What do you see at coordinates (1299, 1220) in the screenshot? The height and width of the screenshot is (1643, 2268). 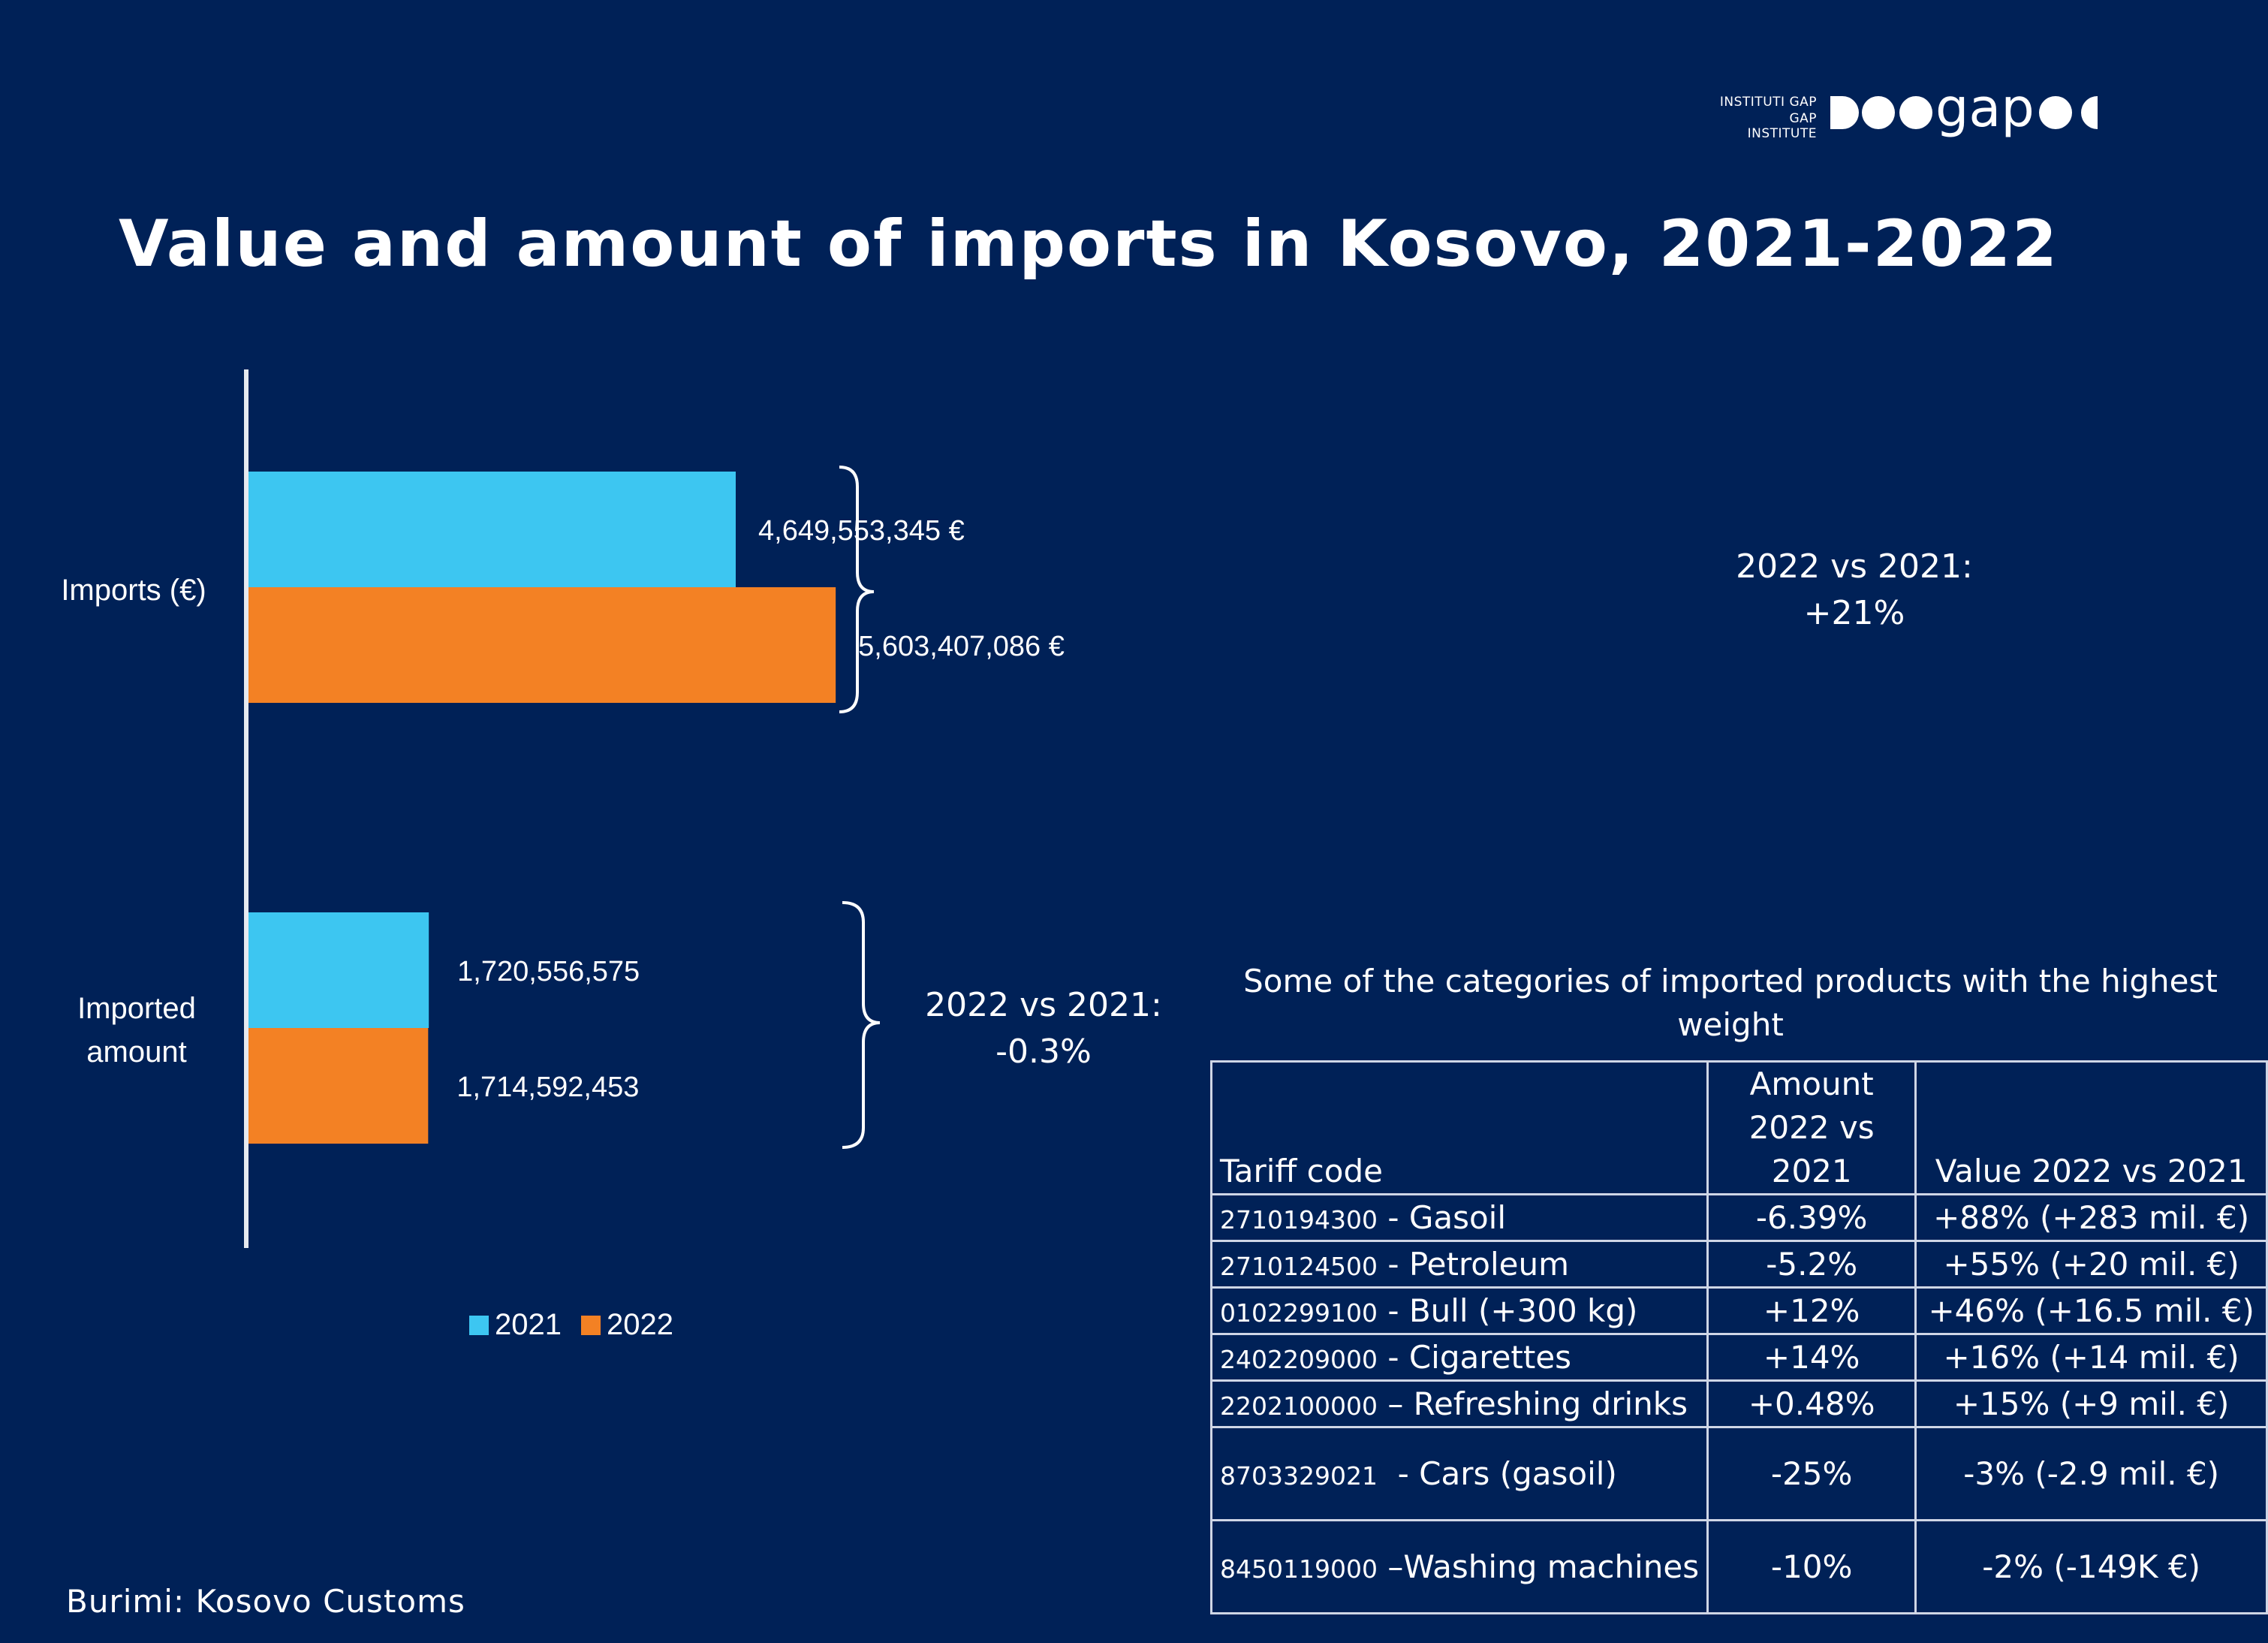 I see `tariff-code: 2710194300` at bounding box center [1299, 1220].